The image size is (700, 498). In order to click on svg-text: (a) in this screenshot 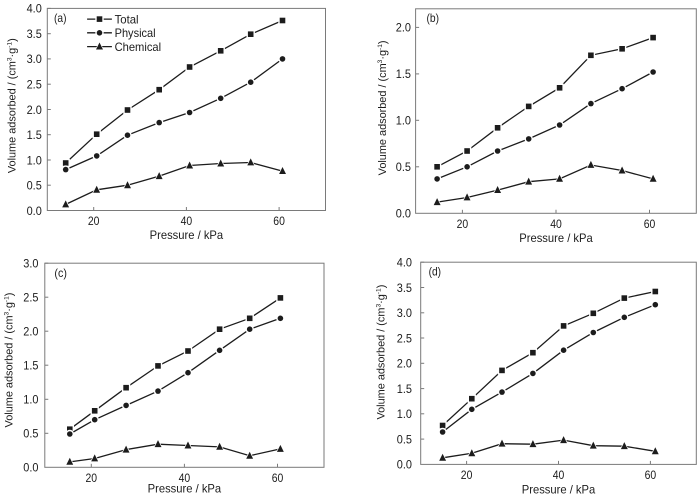, I will do `click(60, 18)`.